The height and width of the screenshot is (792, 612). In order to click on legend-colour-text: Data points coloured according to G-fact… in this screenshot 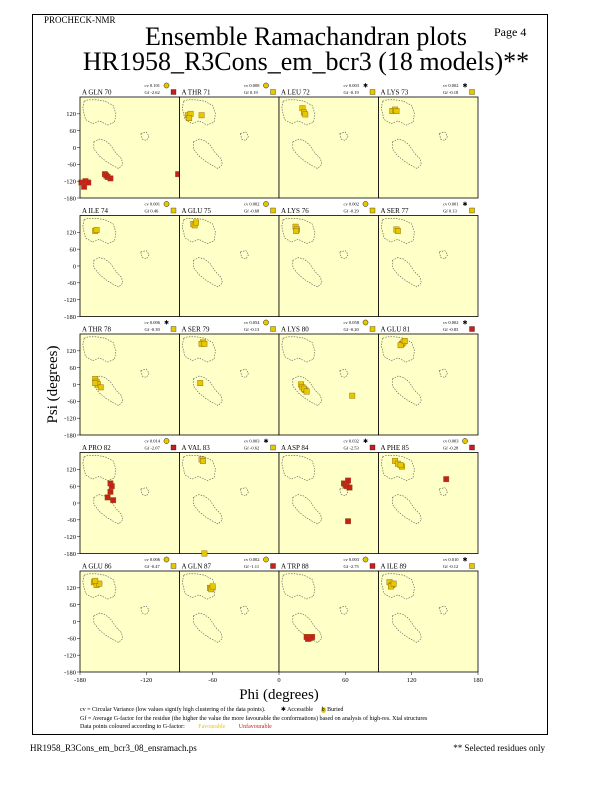, I will do `click(132, 727)`.